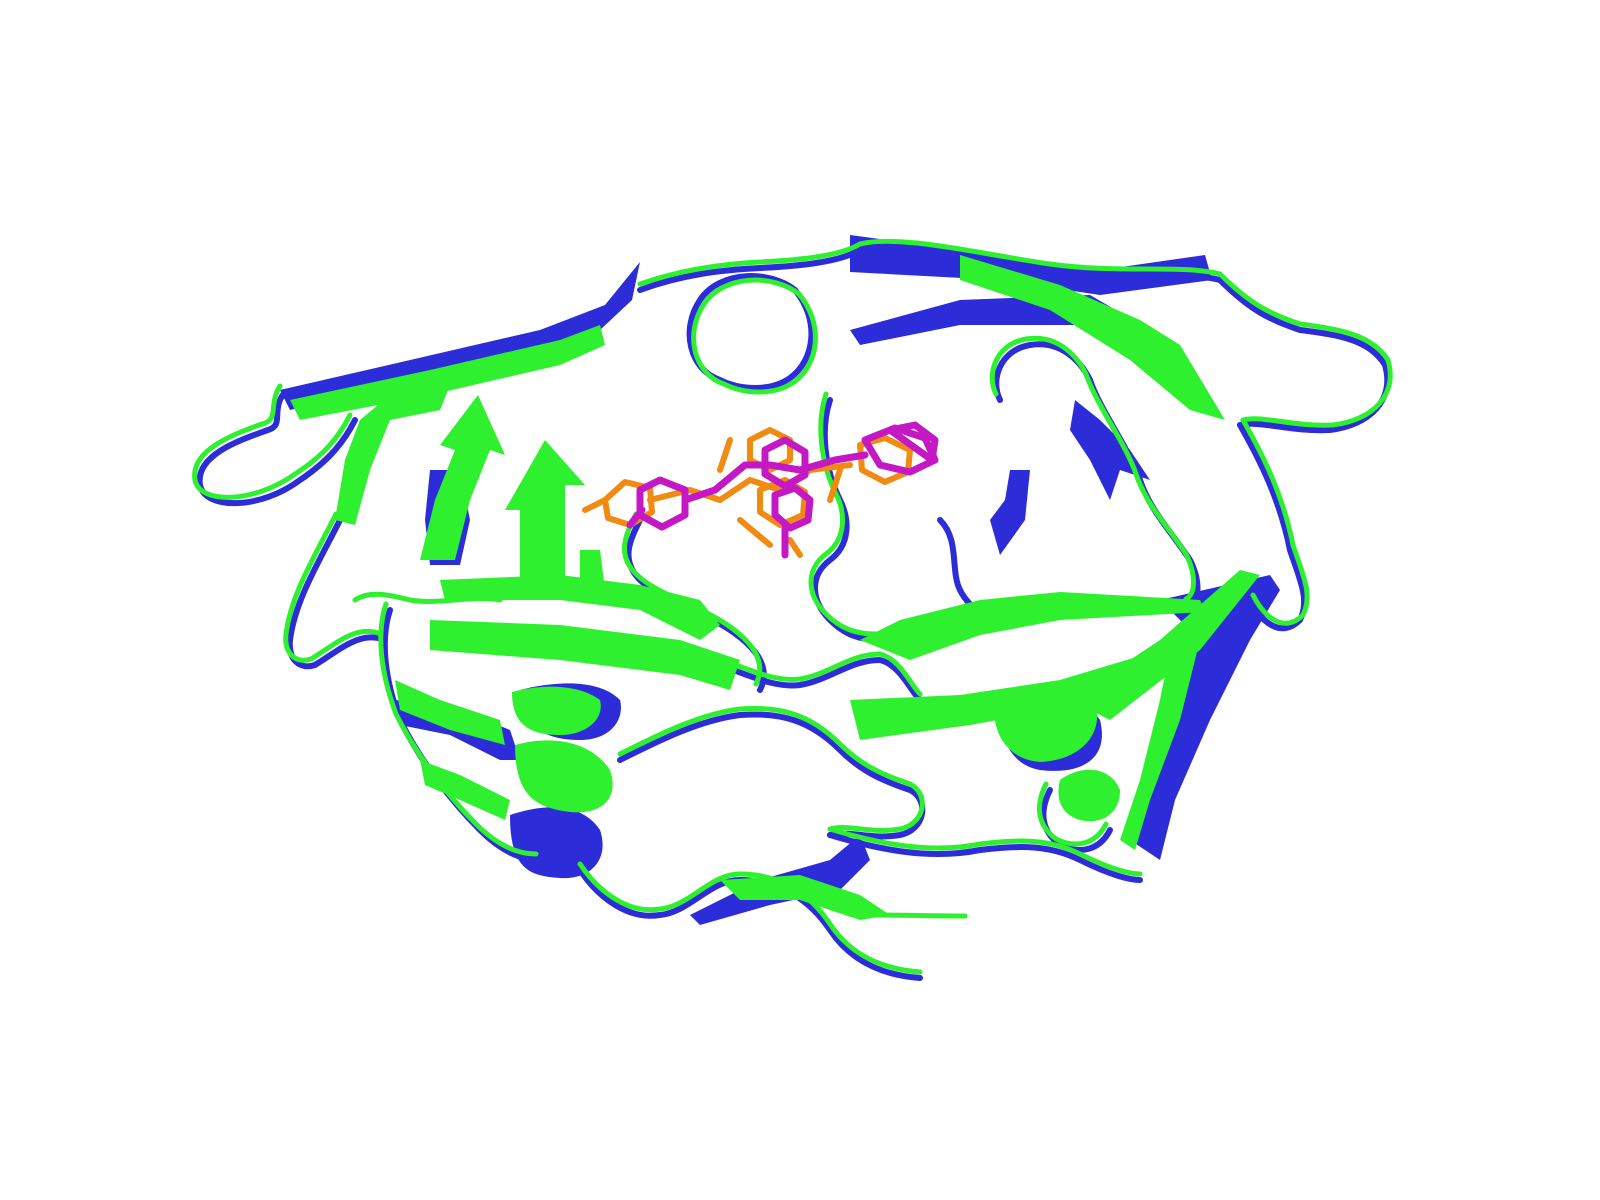  Describe the element at coordinates (843, 514) in the screenshot. I see `green-backbone-center-loop-right` at that location.